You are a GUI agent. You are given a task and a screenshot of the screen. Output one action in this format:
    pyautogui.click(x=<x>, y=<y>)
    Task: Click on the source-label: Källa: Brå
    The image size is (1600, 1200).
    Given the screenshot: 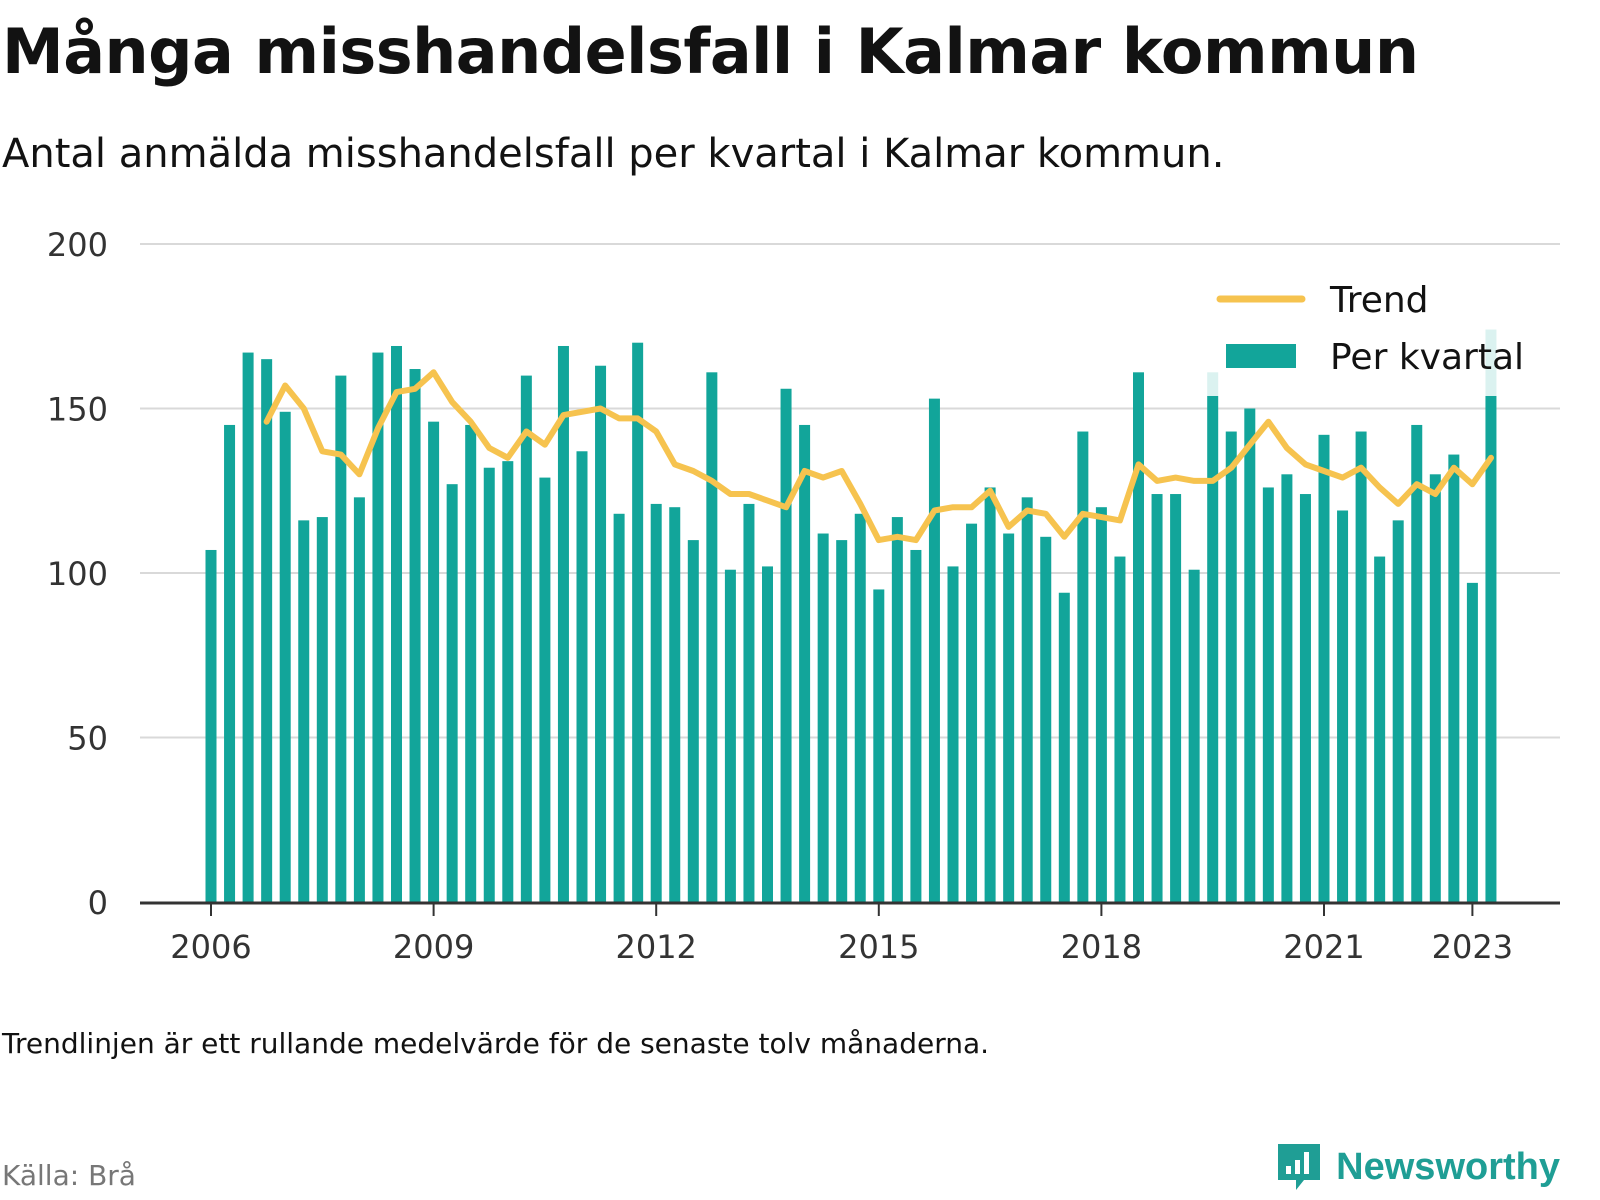 What is the action you would take?
    pyautogui.click(x=69, y=1175)
    